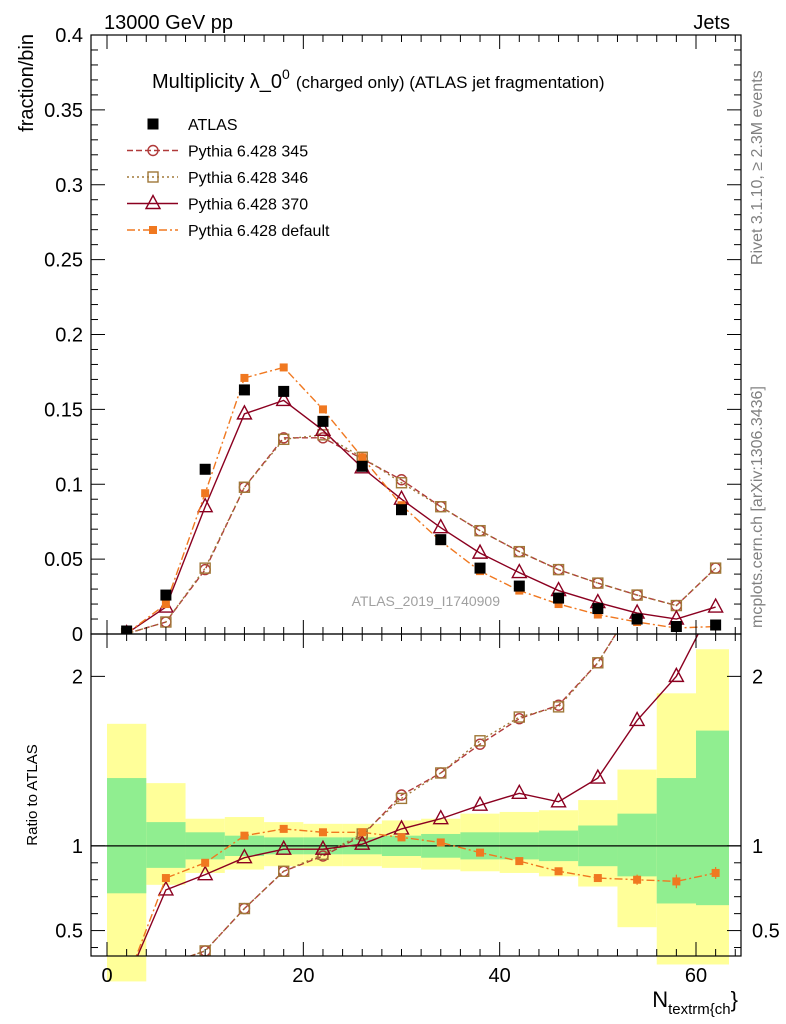 The width and height of the screenshot is (786, 1024). Describe the element at coordinates (69, 485) in the screenshot. I see `y-tick-label: 0.1` at that location.